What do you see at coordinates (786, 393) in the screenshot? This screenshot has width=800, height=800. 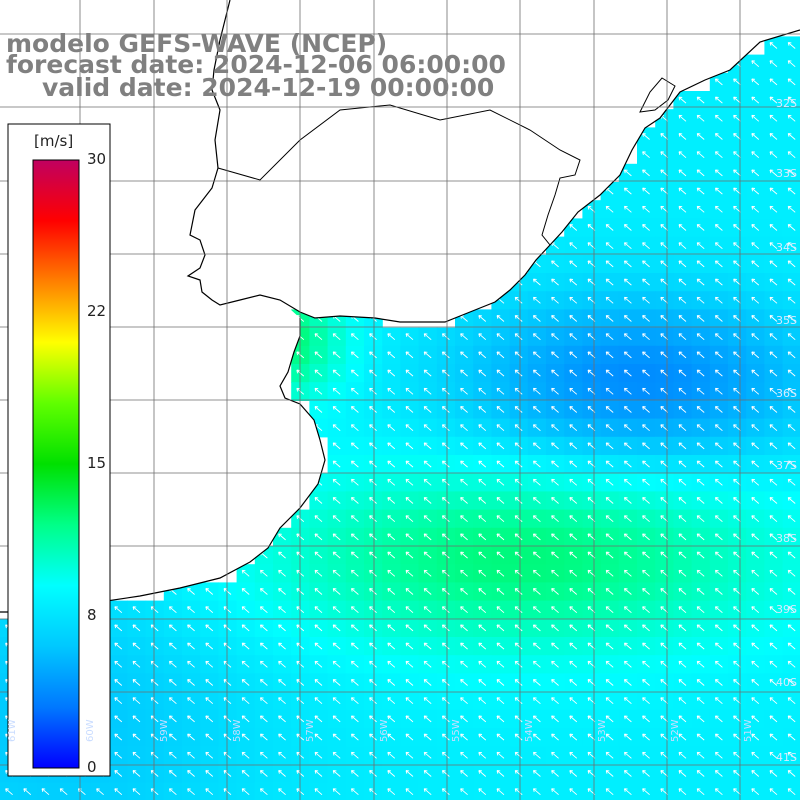 I see `lat-label-36s: 36S` at bounding box center [786, 393].